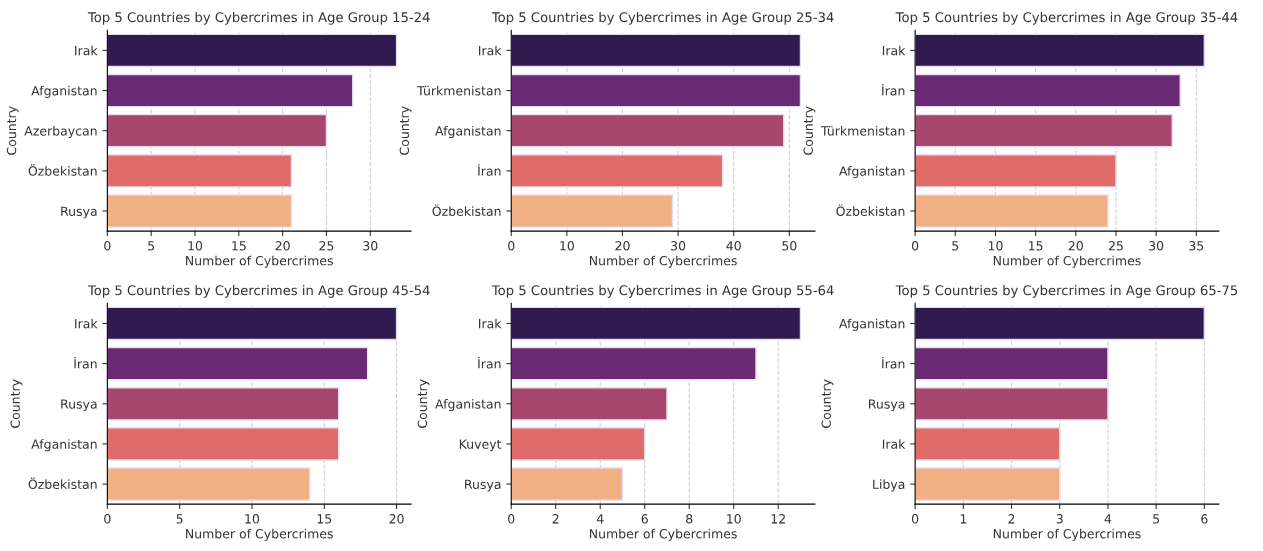 The width and height of the screenshot is (1263, 551). Describe the element at coordinates (963, 519) in the screenshot. I see `x-tick-label: 1` at that location.